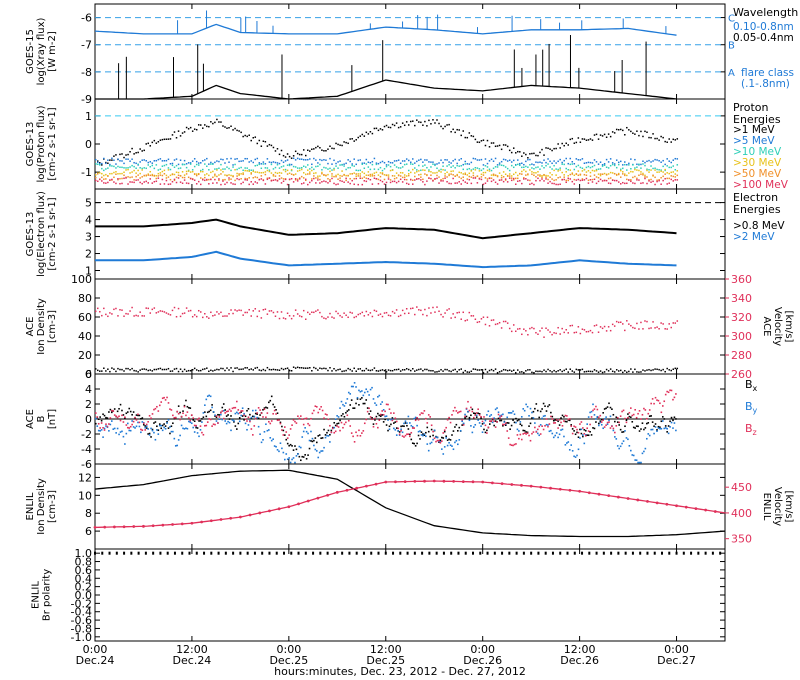 The image size is (800, 680). I want to click on y-tick-label: 40, so click(85, 336).